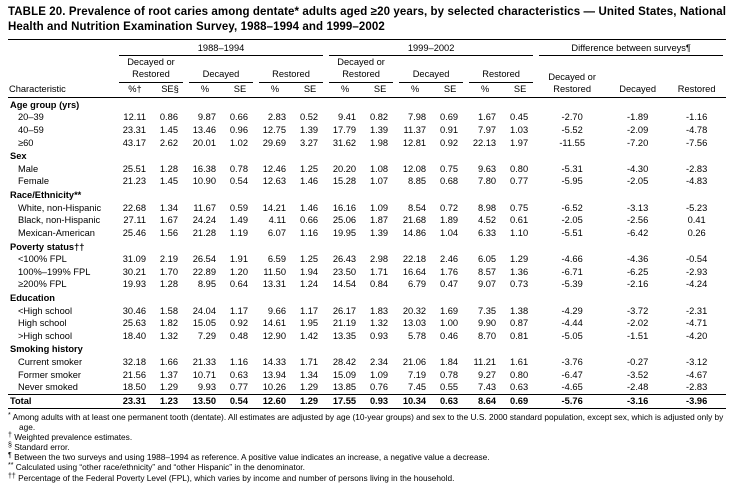 The width and height of the screenshot is (734, 483). I want to click on value-cell: 0.78, so click(238, 168).